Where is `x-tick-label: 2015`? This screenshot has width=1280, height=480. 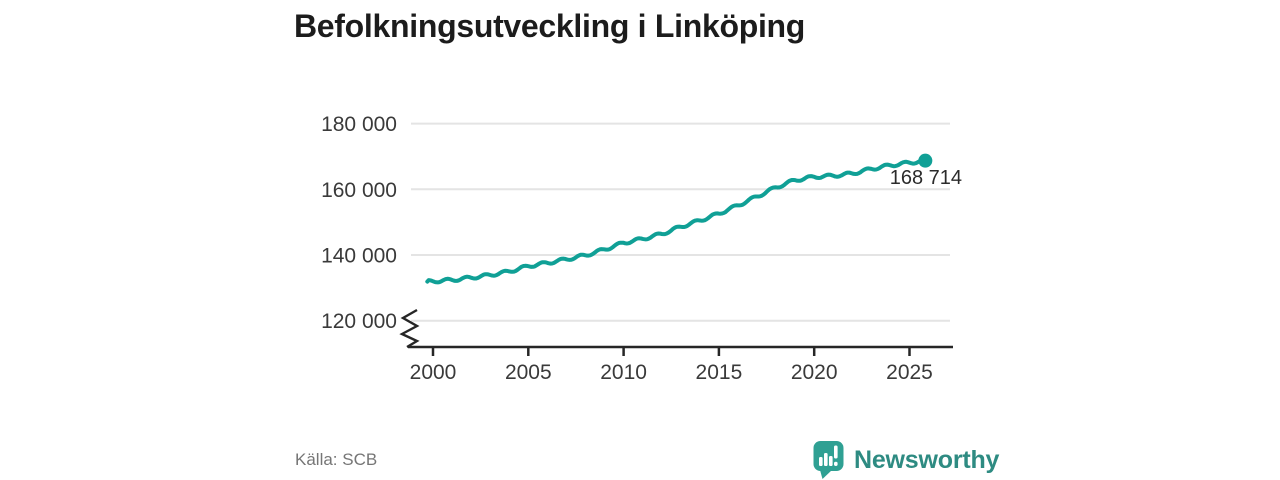 x-tick-label: 2015 is located at coordinates (719, 372).